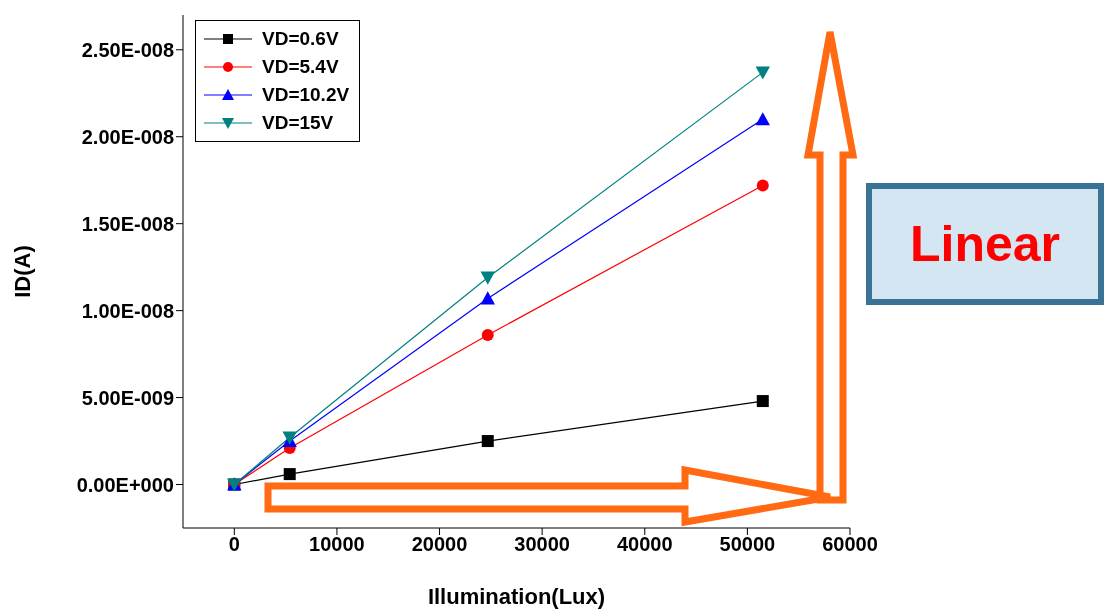  I want to click on x-tick-label: 40000, so click(644, 544).